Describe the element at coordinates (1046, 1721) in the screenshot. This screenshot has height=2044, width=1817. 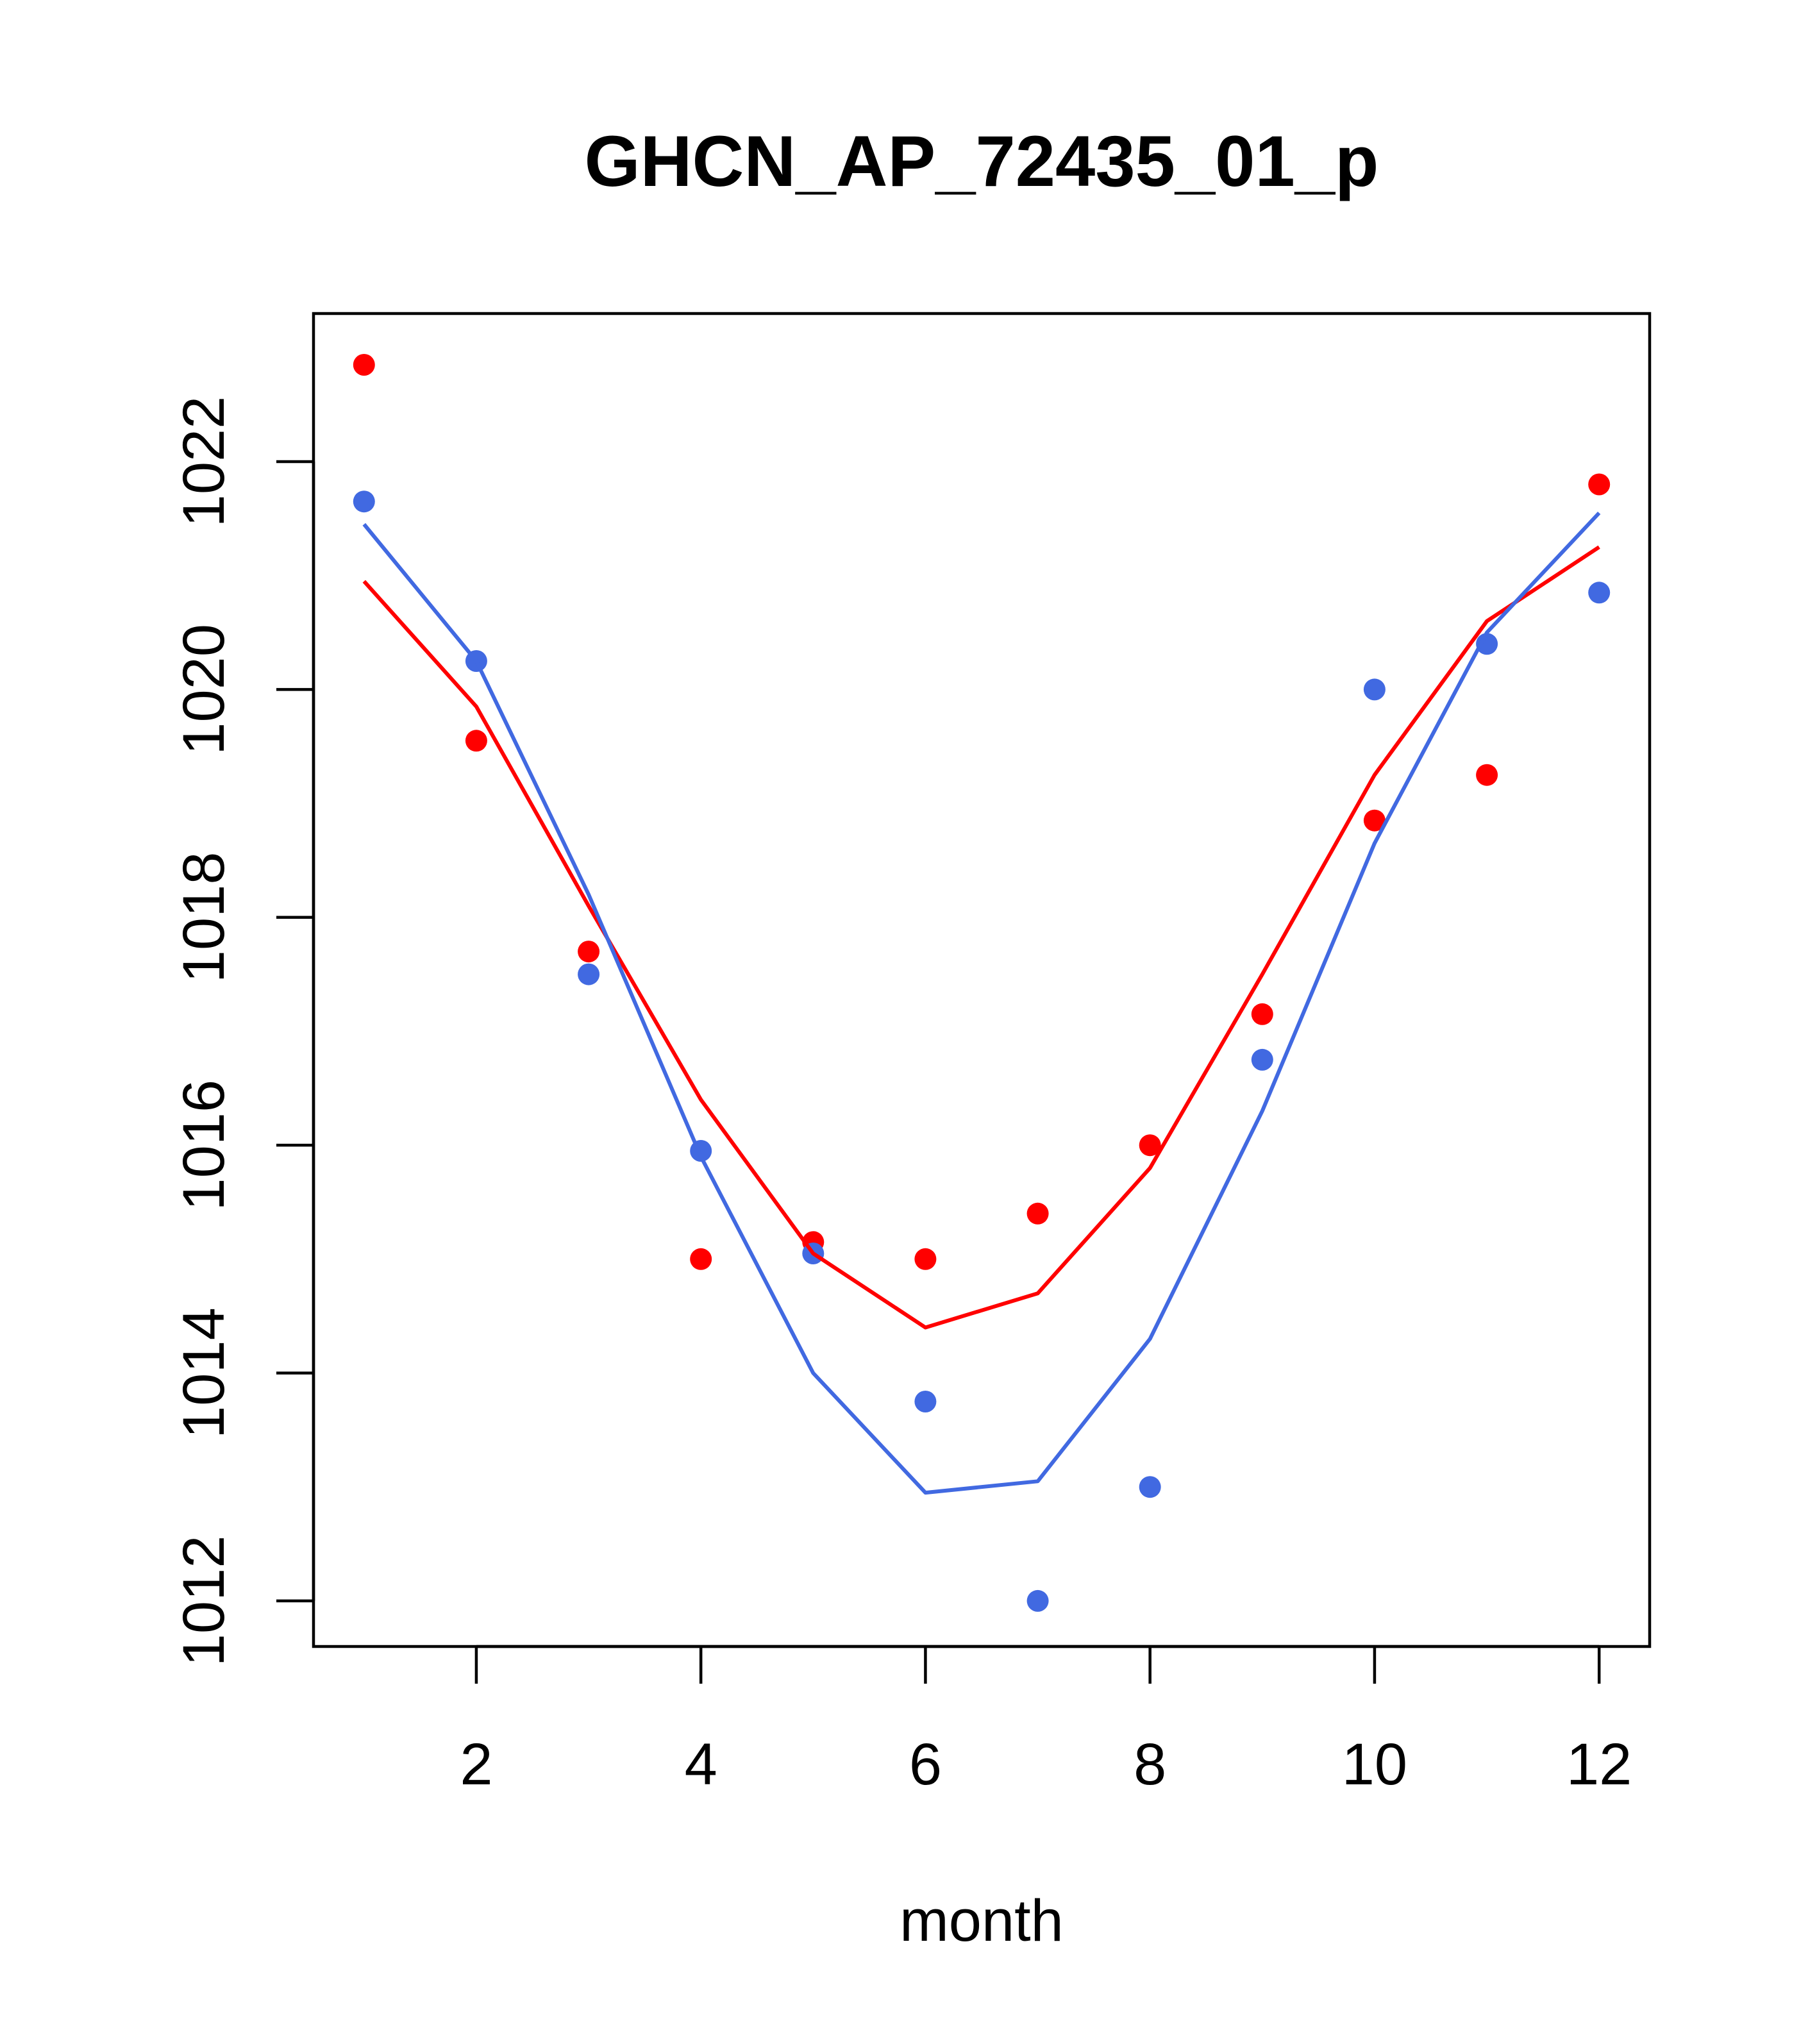
I see `x-axis: 2 4 6 8 10 12` at that location.